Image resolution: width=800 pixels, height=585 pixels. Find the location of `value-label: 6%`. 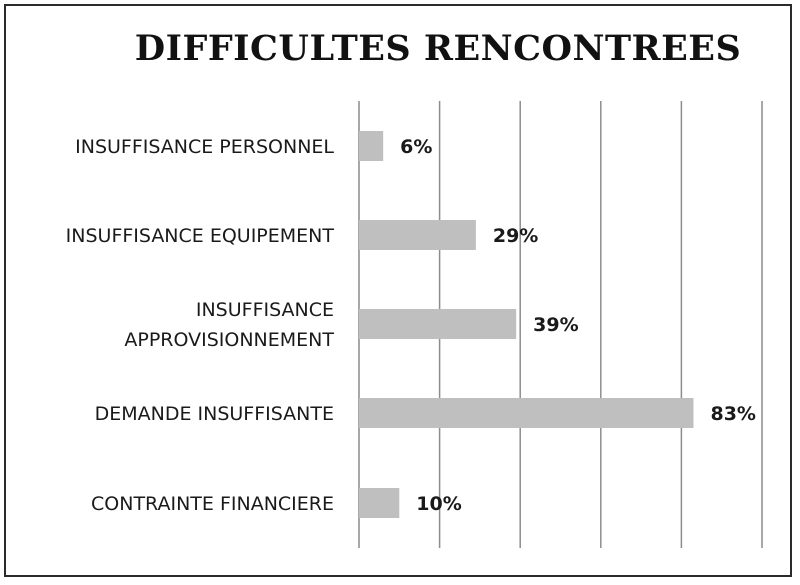

value-label: 6% is located at coordinates (416, 147).